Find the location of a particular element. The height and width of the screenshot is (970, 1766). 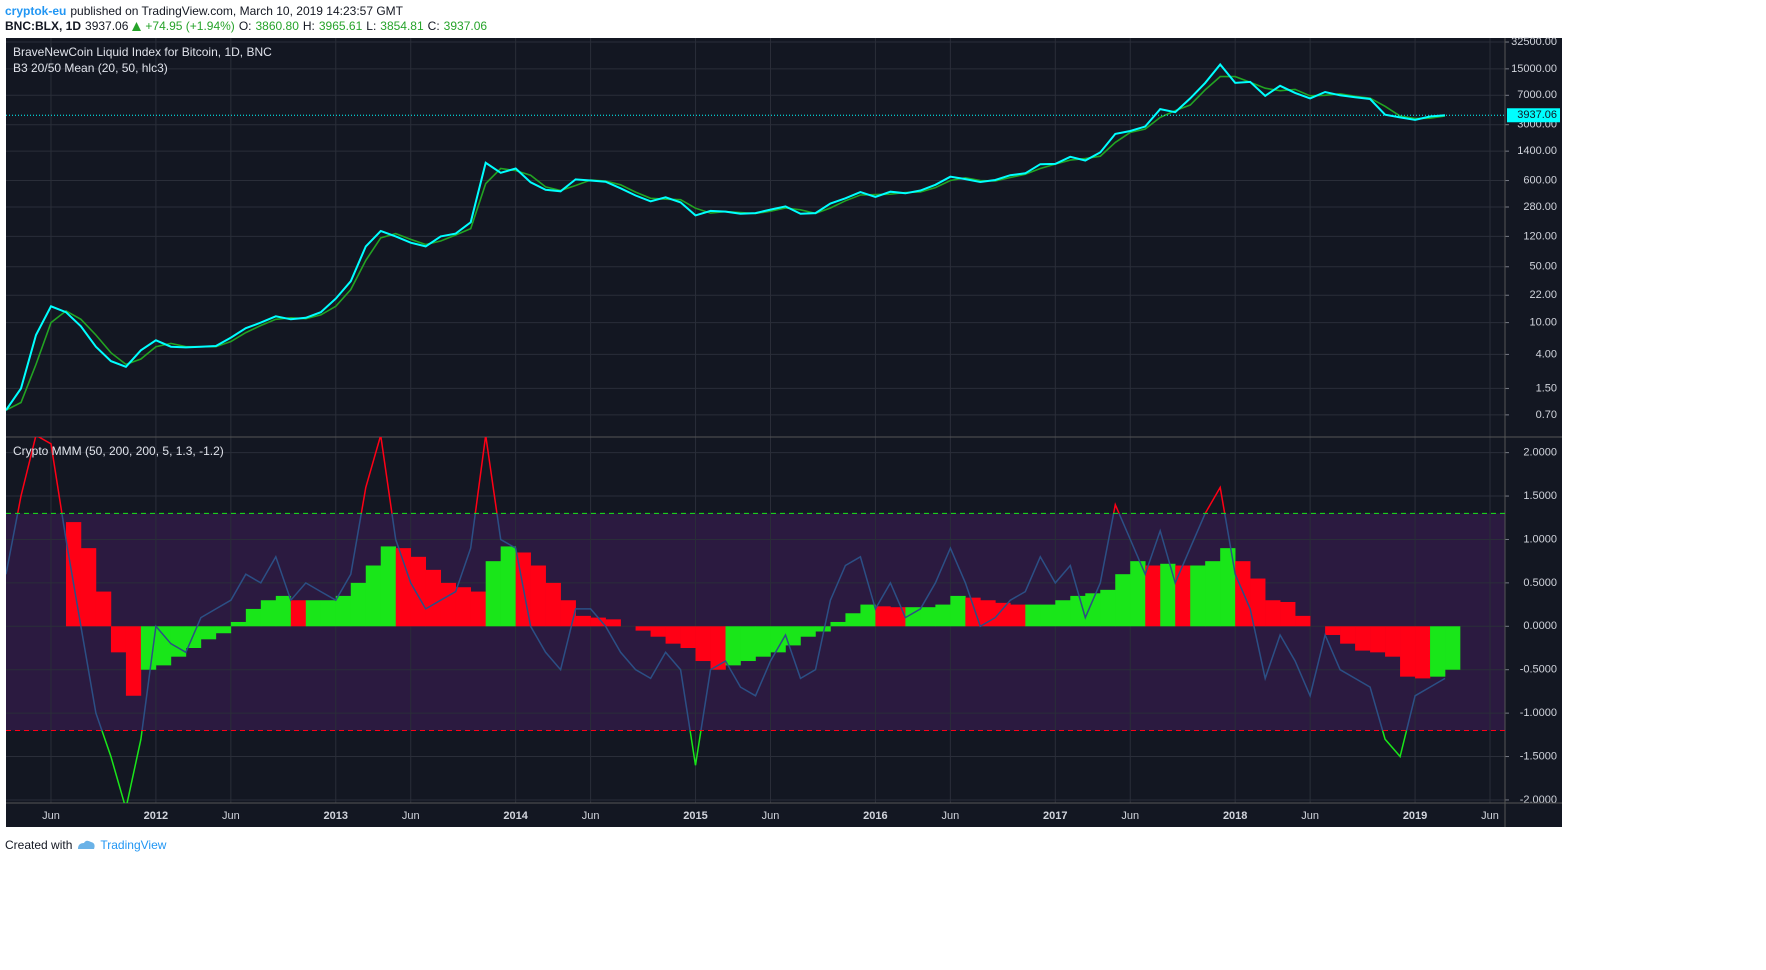

ohlc-label: O: is located at coordinates (245, 26).